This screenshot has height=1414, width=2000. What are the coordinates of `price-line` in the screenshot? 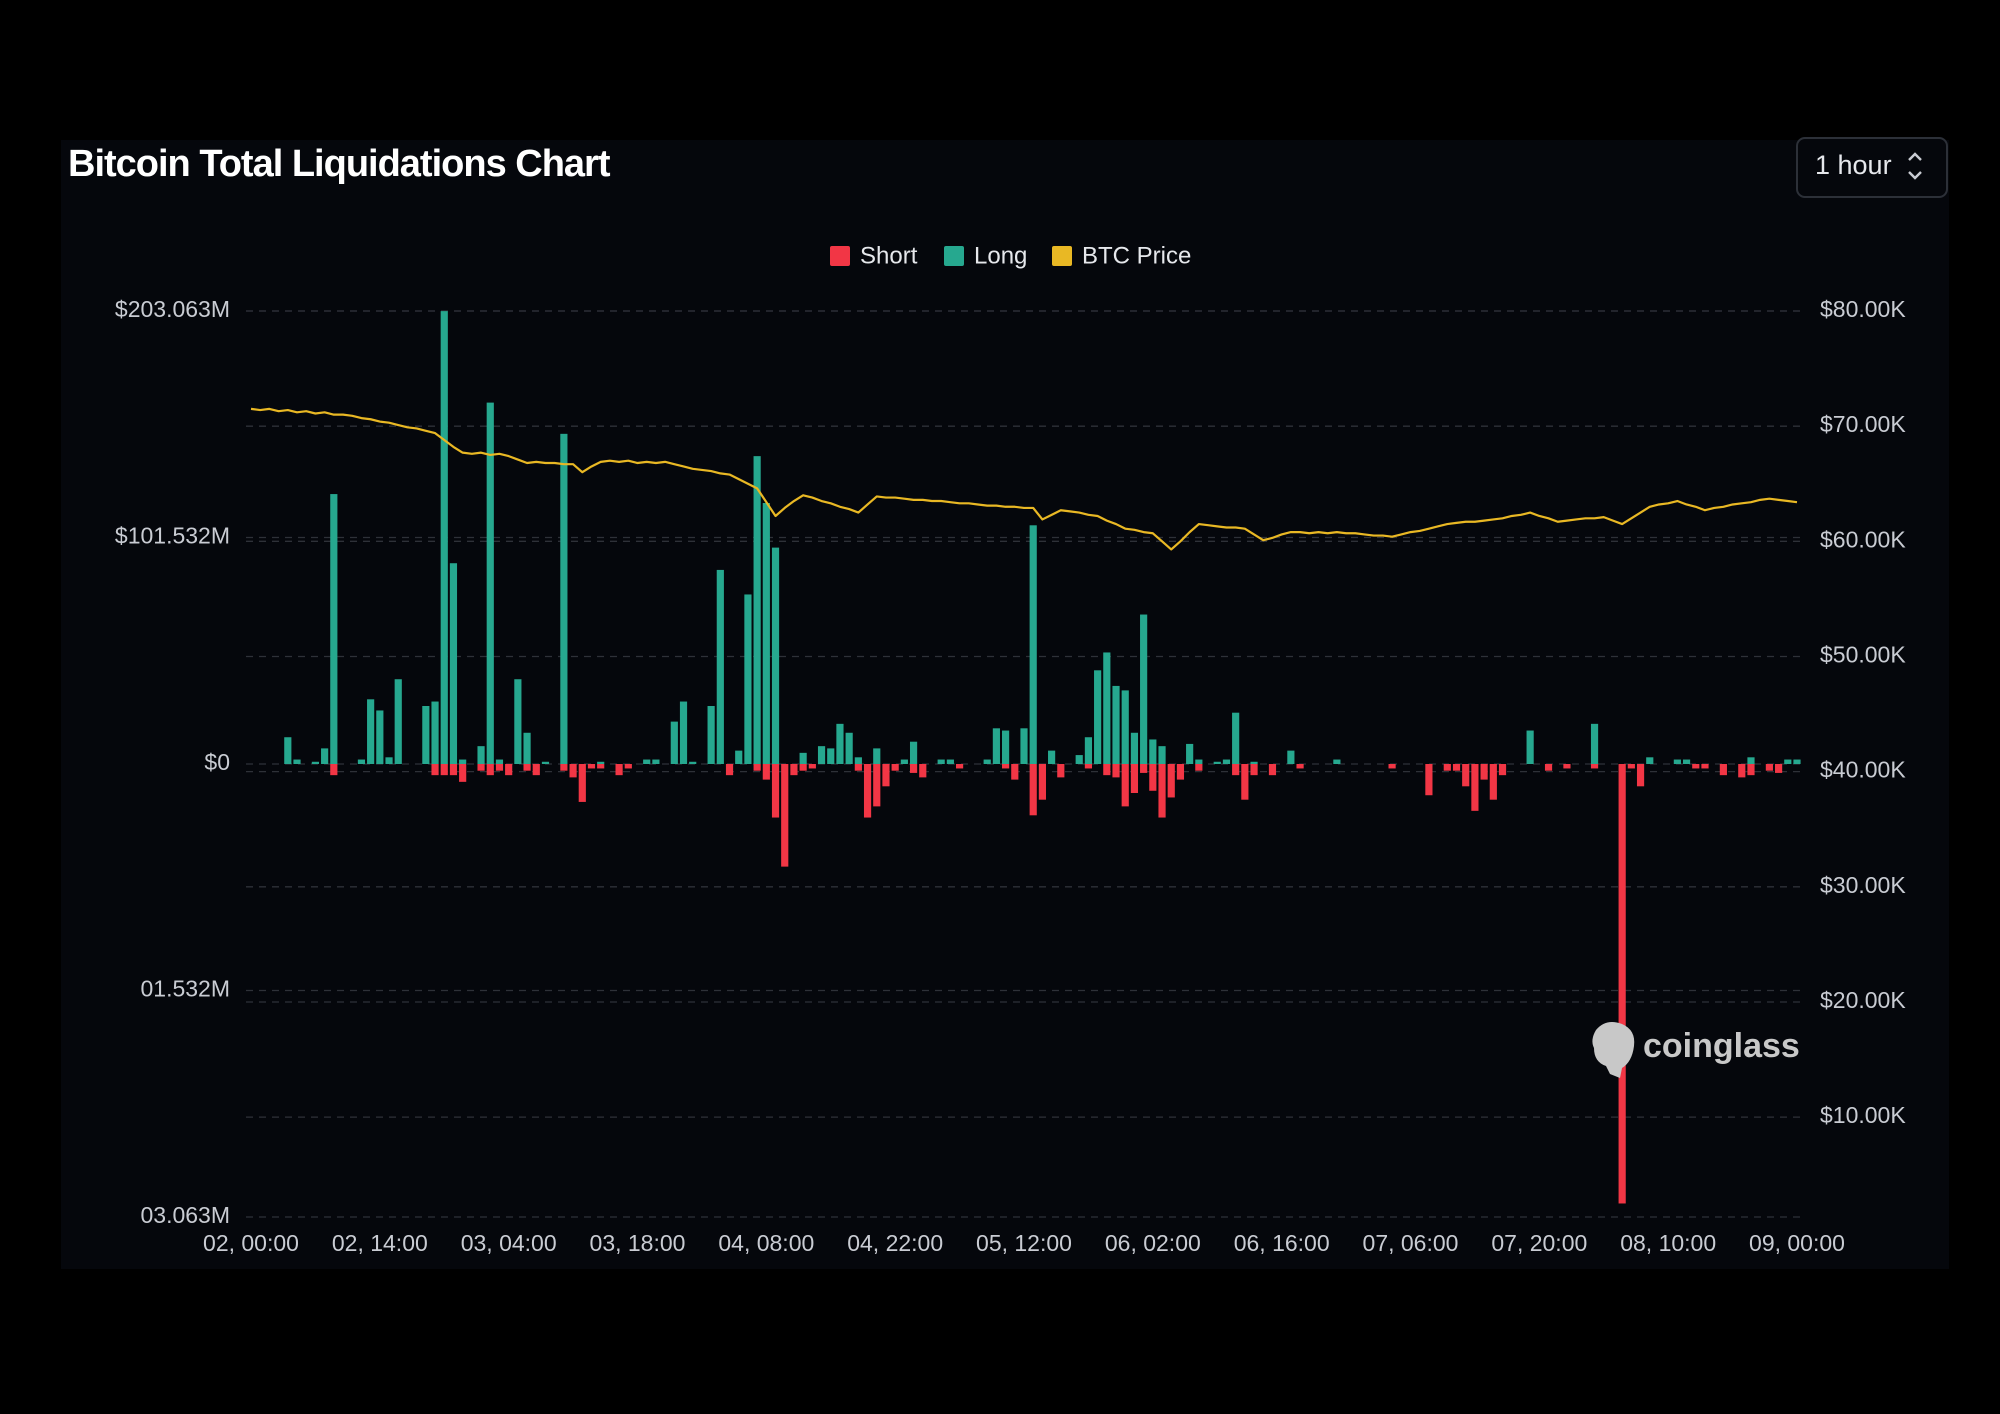 It's located at (1024, 479).